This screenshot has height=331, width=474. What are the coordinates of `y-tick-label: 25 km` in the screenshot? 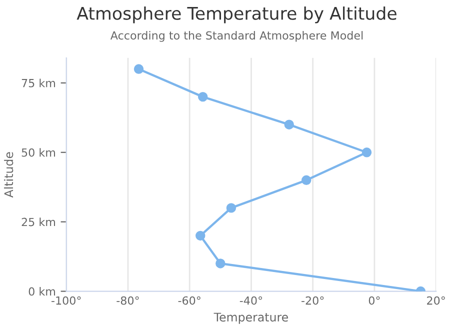 It's located at (38, 222).